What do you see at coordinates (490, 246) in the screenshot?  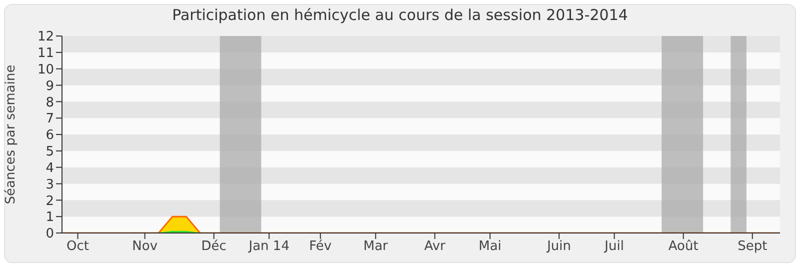 I see `x-tick-label: Mai` at bounding box center [490, 246].